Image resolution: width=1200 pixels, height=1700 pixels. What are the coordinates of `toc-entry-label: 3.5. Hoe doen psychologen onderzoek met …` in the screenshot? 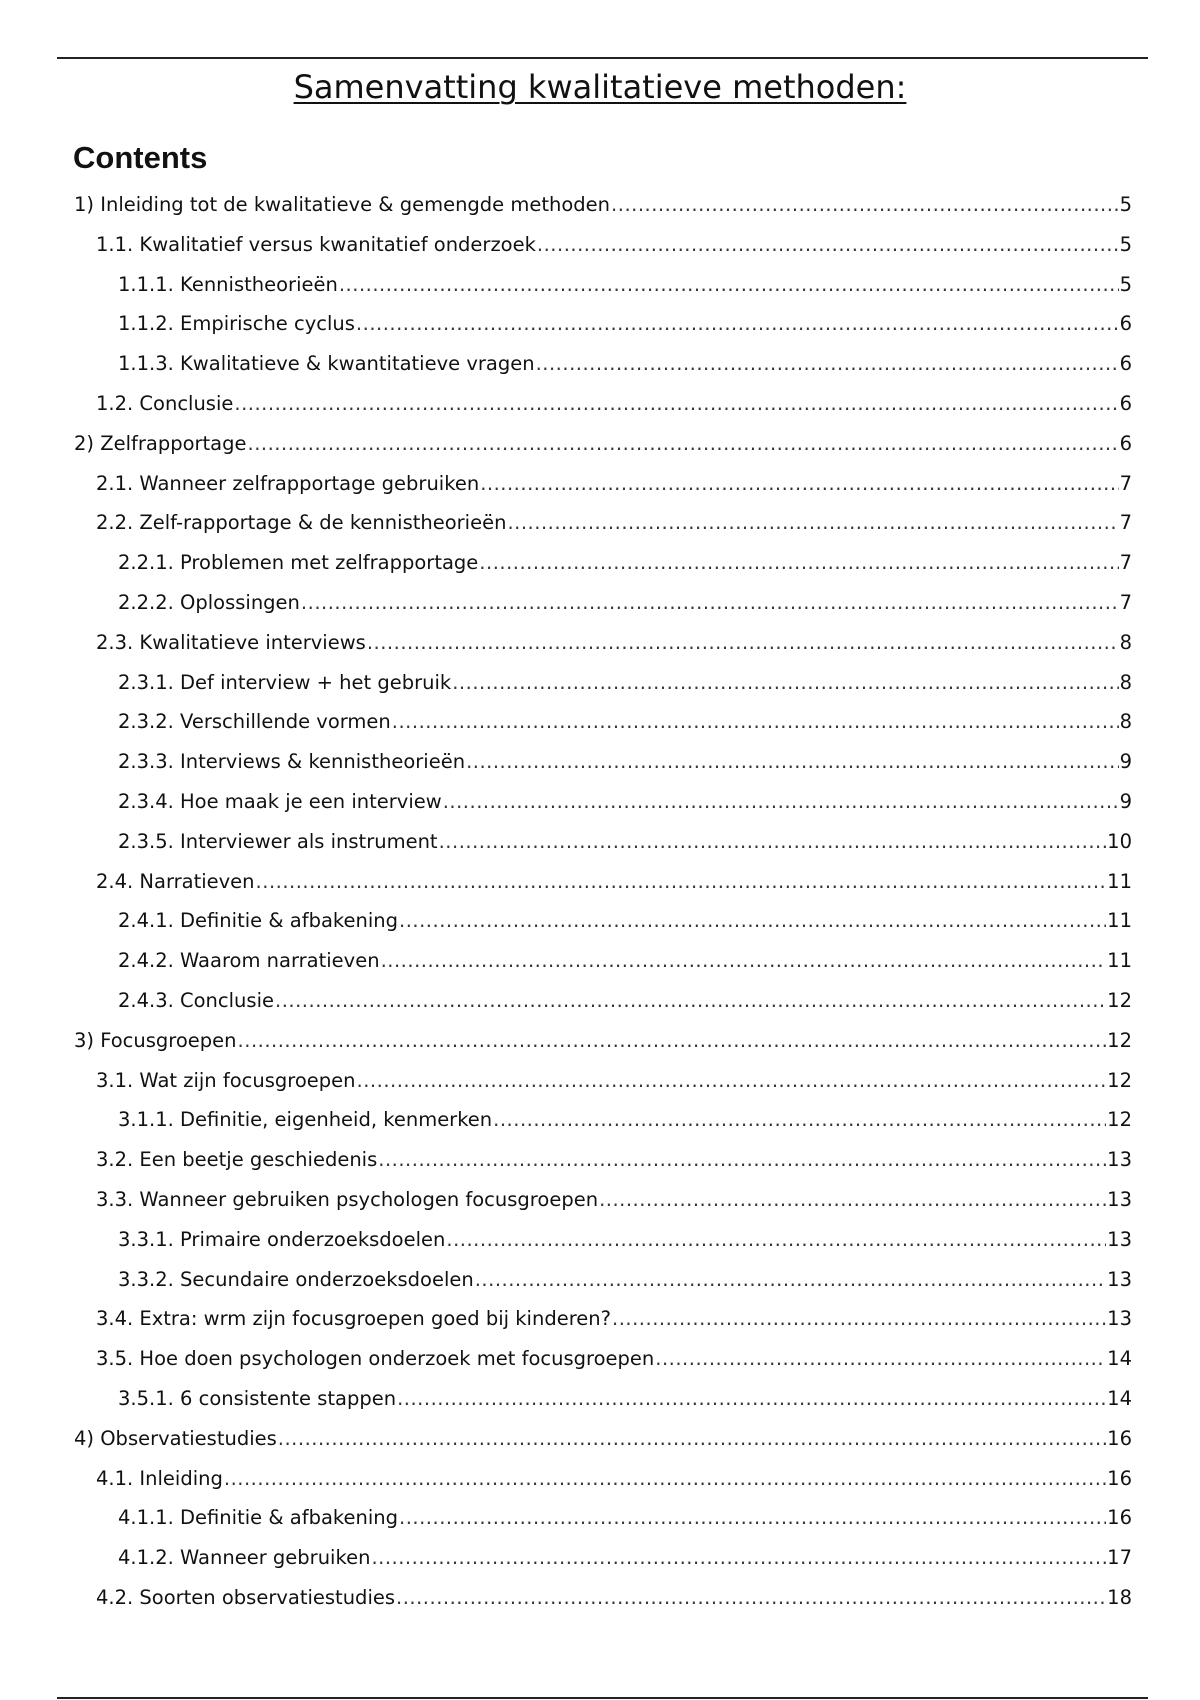 It's located at (375, 1359).